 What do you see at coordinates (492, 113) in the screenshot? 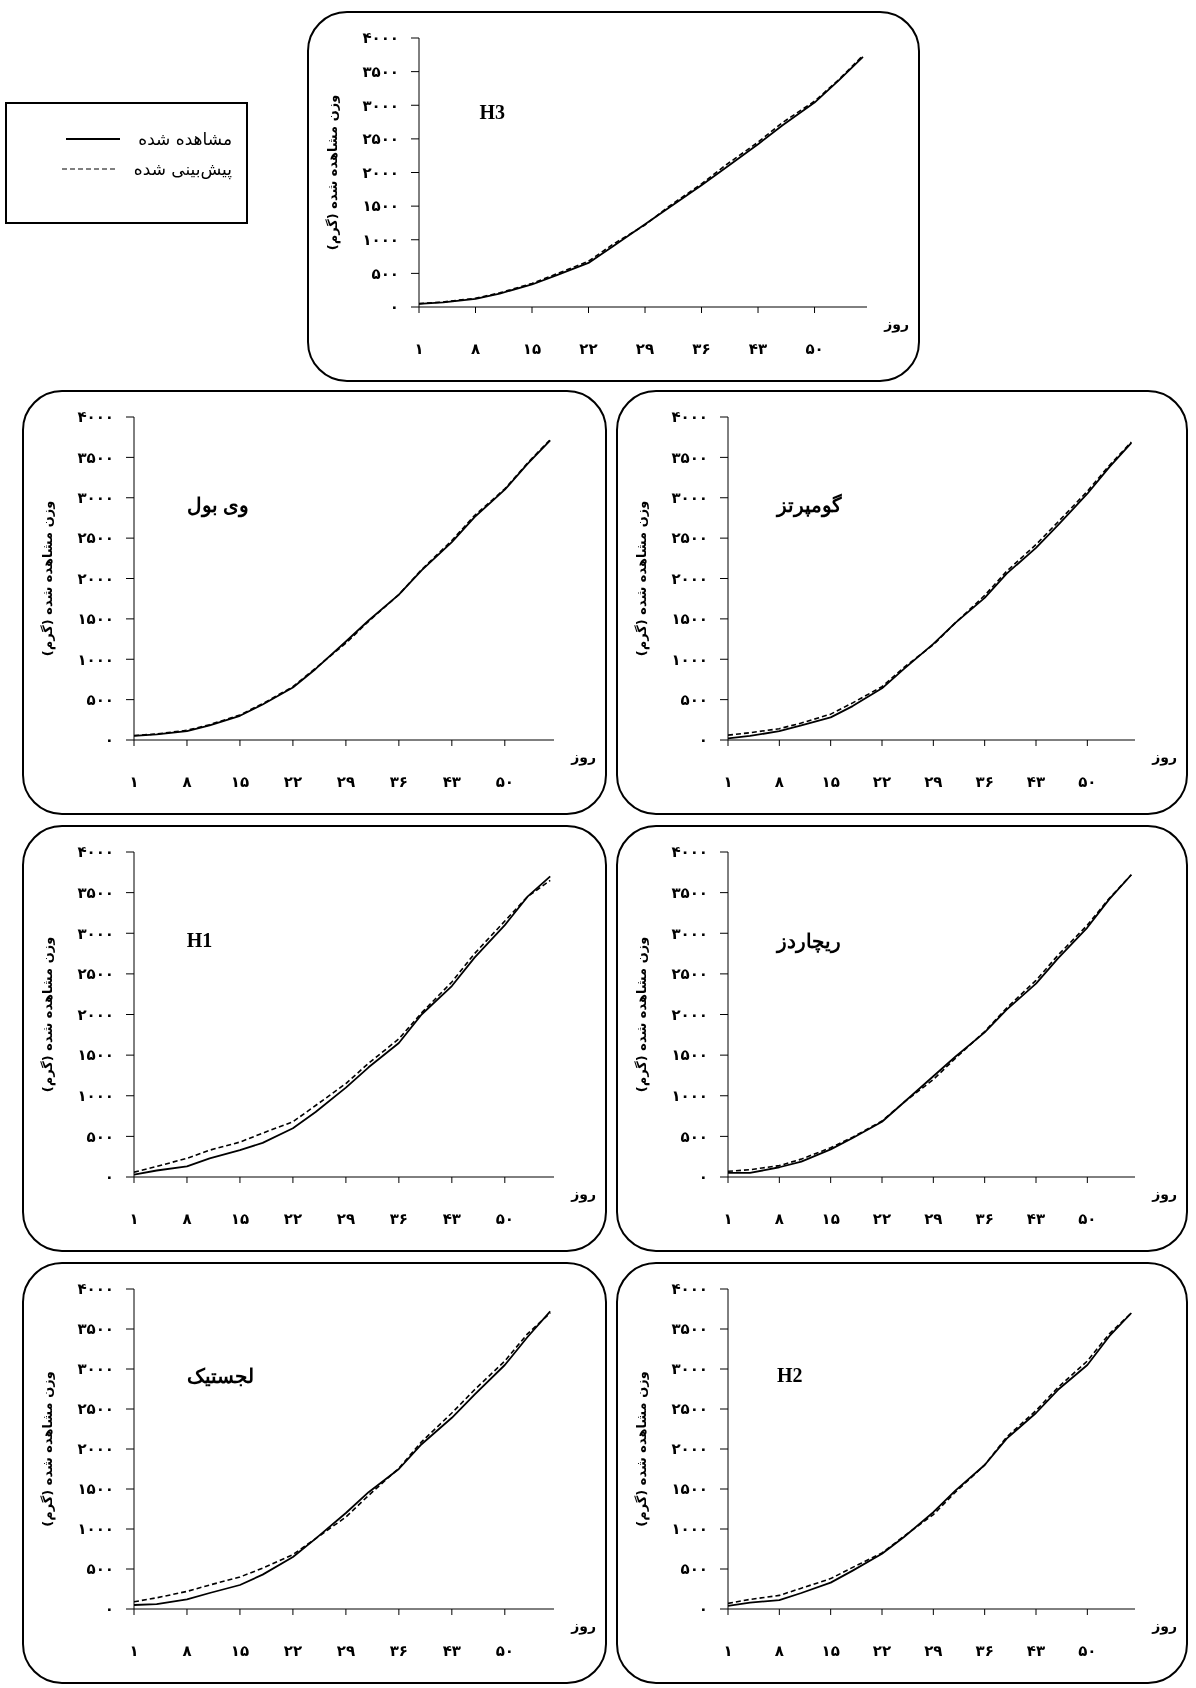
I see `annotation: H3` at bounding box center [492, 113].